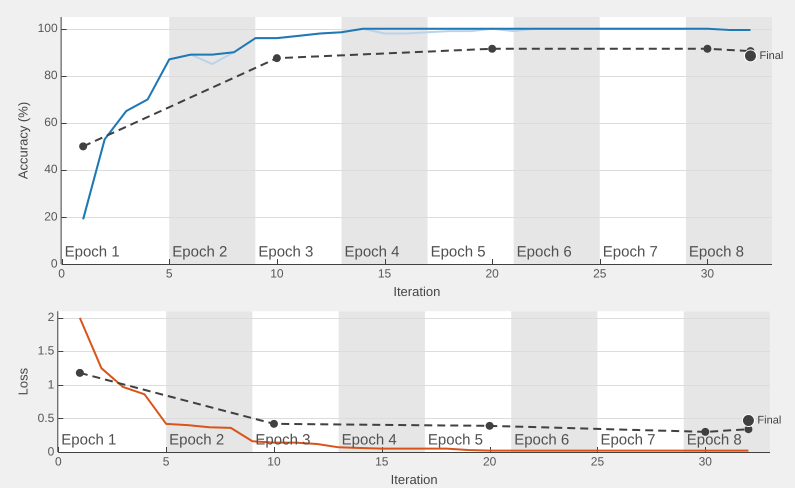  Describe the element at coordinates (48, 28) in the screenshot. I see `y-tick-label: 100` at that location.